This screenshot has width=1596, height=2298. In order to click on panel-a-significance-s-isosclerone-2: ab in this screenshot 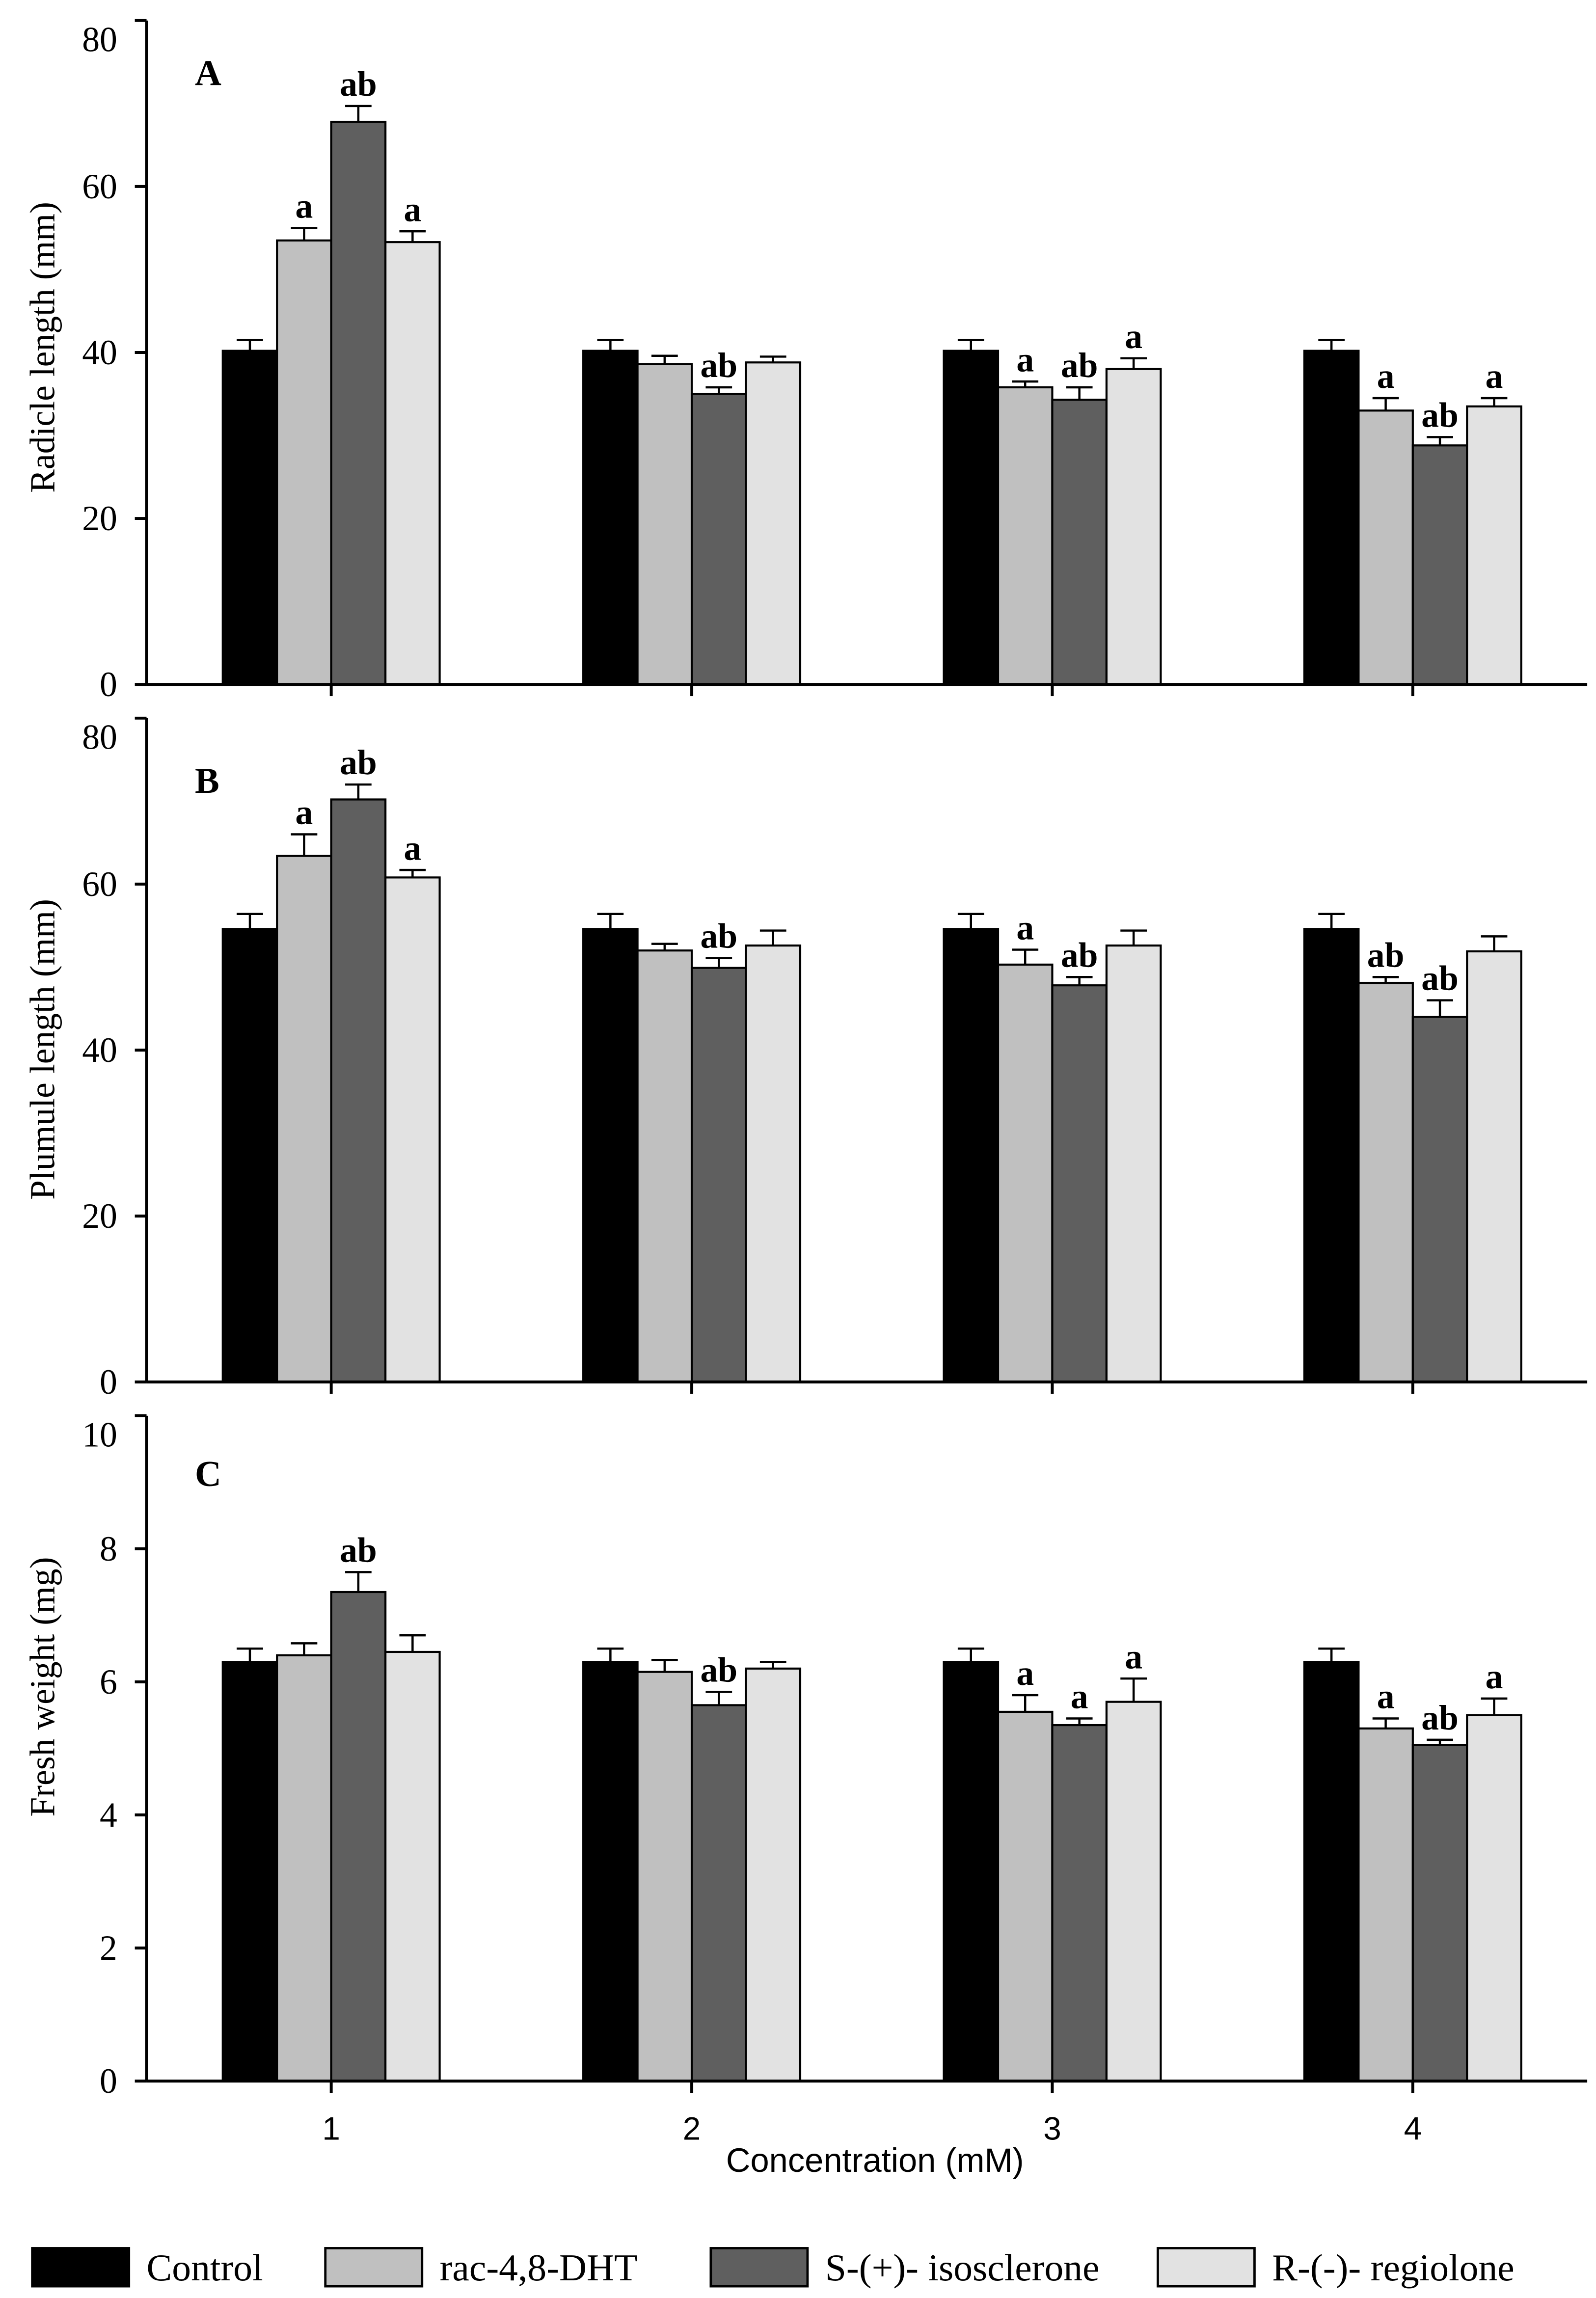, I will do `click(718, 365)`.